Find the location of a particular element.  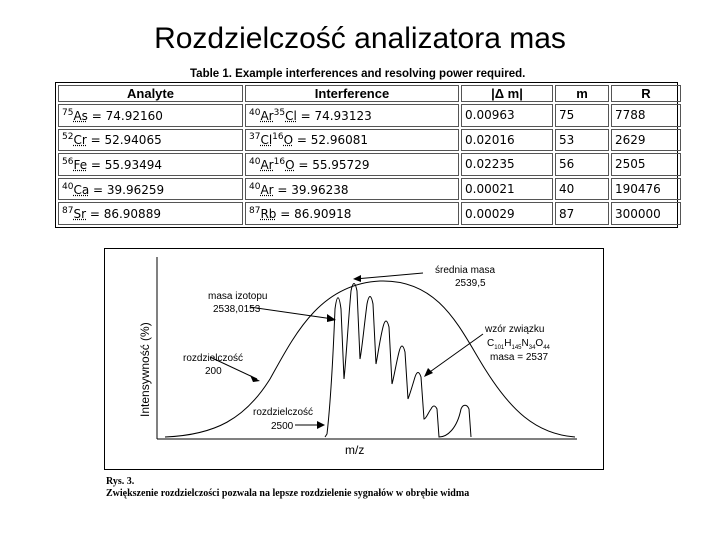

mean-mass-value: 2539,5 is located at coordinates (470, 283).